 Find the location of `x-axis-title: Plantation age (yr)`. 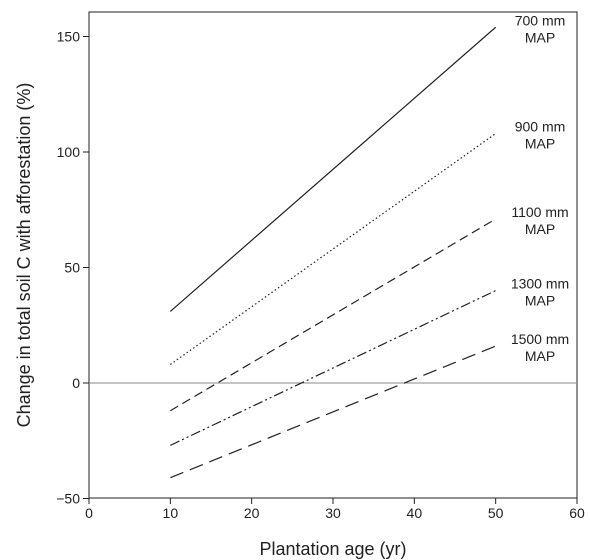

x-axis-title: Plantation age (yr) is located at coordinates (332, 549).